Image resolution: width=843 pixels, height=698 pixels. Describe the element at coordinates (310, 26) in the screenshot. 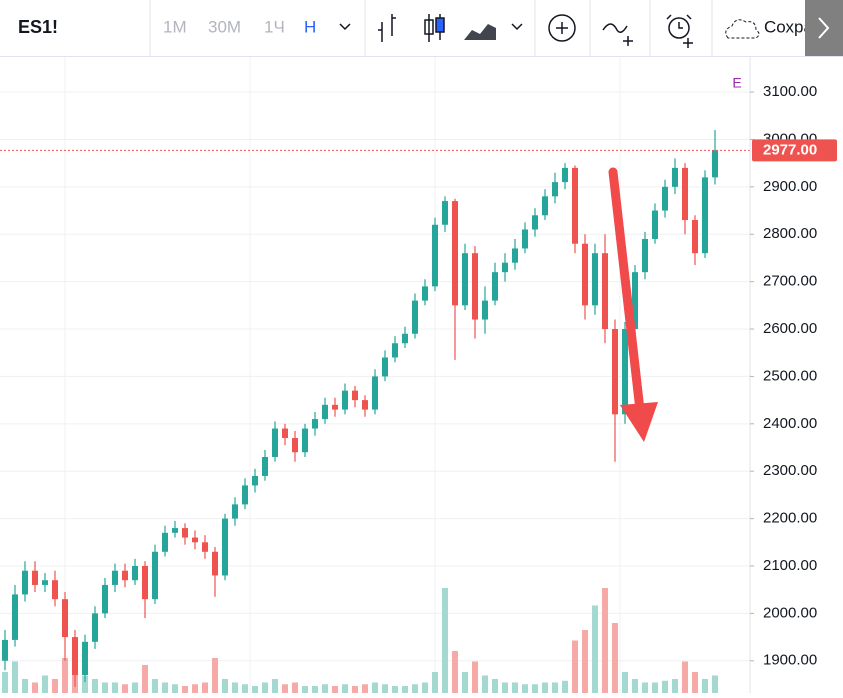

I see `interval-active: Н` at that location.